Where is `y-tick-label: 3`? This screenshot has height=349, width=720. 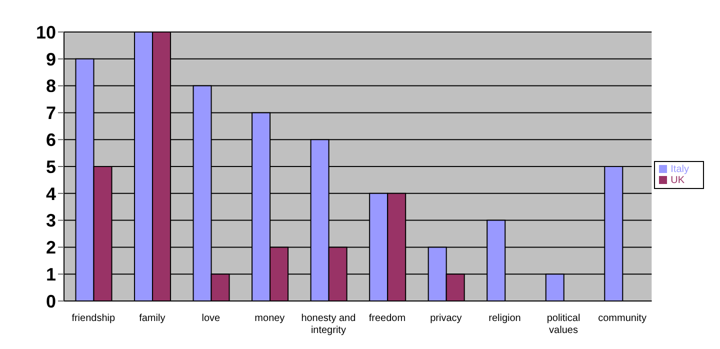
y-tick-label: 3 is located at coordinates (51, 220).